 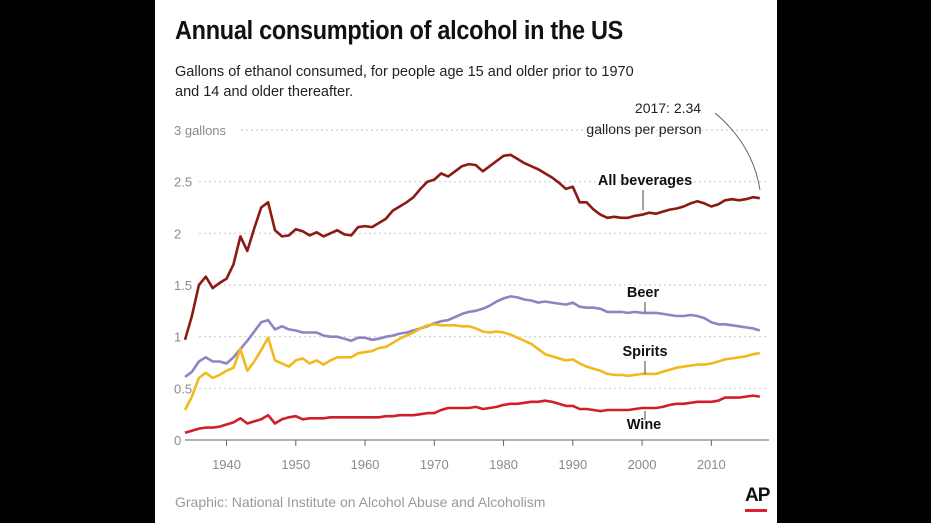 I want to click on x-tick-label: 1950, so click(x=295, y=464).